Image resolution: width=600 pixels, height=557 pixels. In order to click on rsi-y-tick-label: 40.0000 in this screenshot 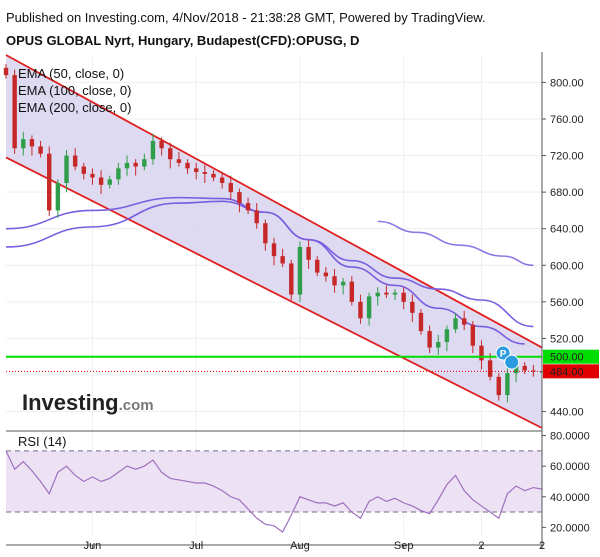, I will do `click(570, 498)`.